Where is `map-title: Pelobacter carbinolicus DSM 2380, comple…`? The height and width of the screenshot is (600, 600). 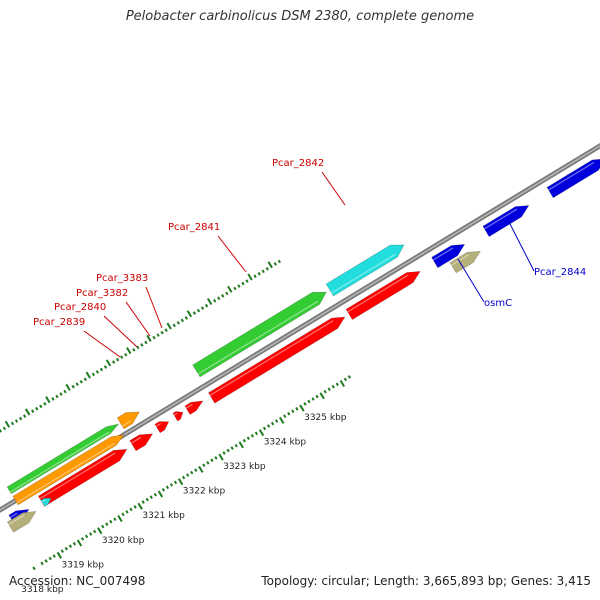 map-title: Pelobacter carbinolicus DSM 2380, comple… is located at coordinates (300, 16).